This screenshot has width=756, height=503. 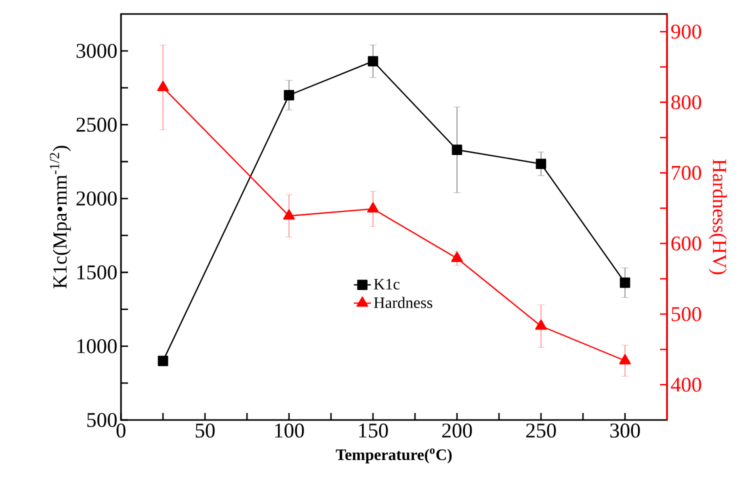 What do you see at coordinates (97, 346) in the screenshot?
I see `y-tick-label: 1000` at bounding box center [97, 346].